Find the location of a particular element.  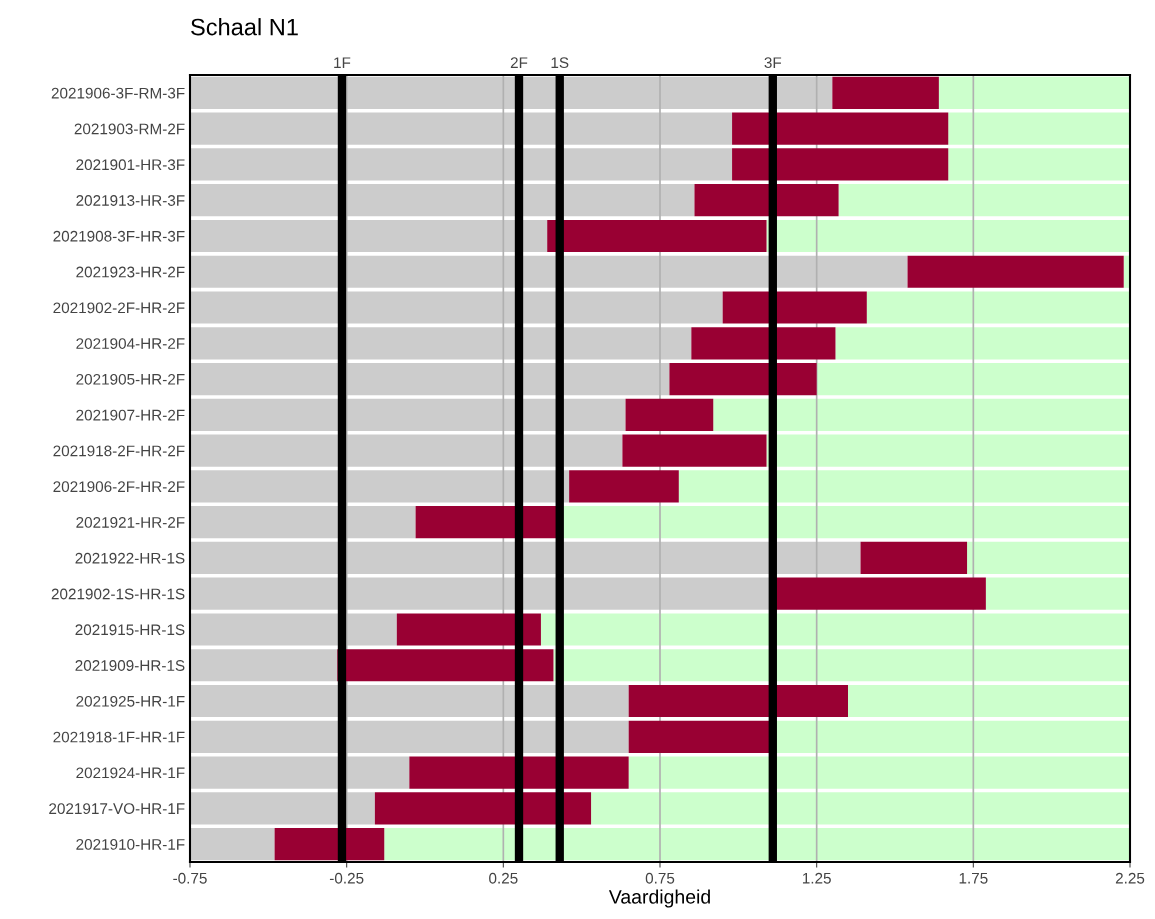

y-tick-label: 2021915-HR-1S is located at coordinates (130, 630).